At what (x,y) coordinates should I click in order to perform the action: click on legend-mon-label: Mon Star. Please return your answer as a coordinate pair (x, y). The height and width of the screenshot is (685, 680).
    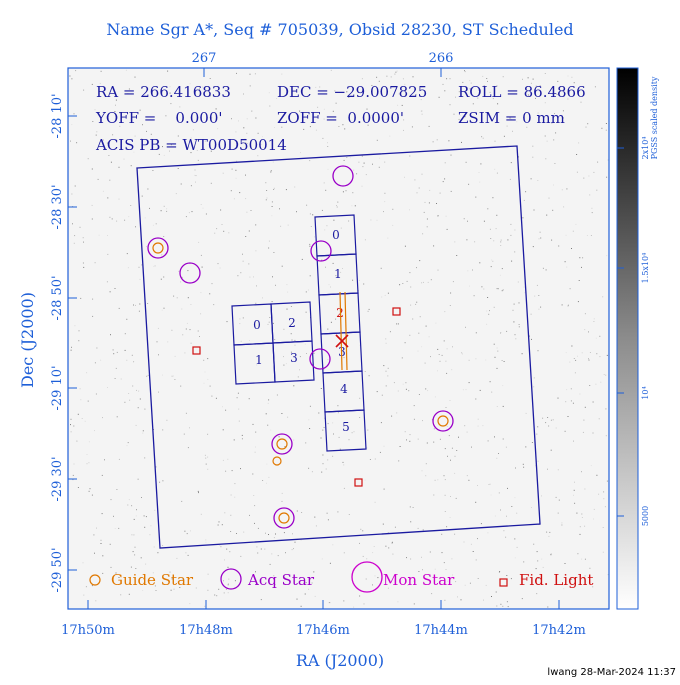
    Looking at the image, I should click on (419, 580).